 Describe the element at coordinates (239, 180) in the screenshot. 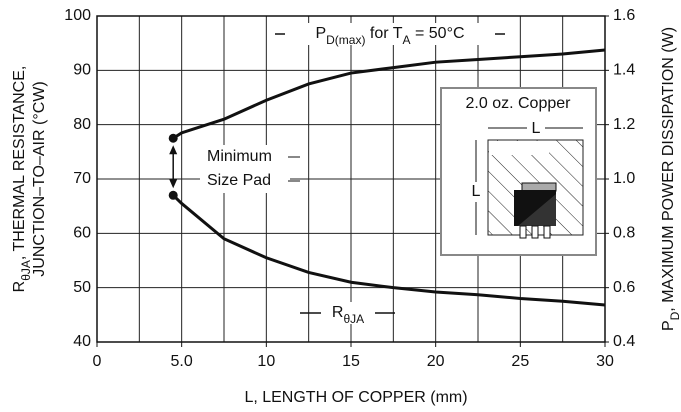

I see `annotation: Size Pad` at that location.